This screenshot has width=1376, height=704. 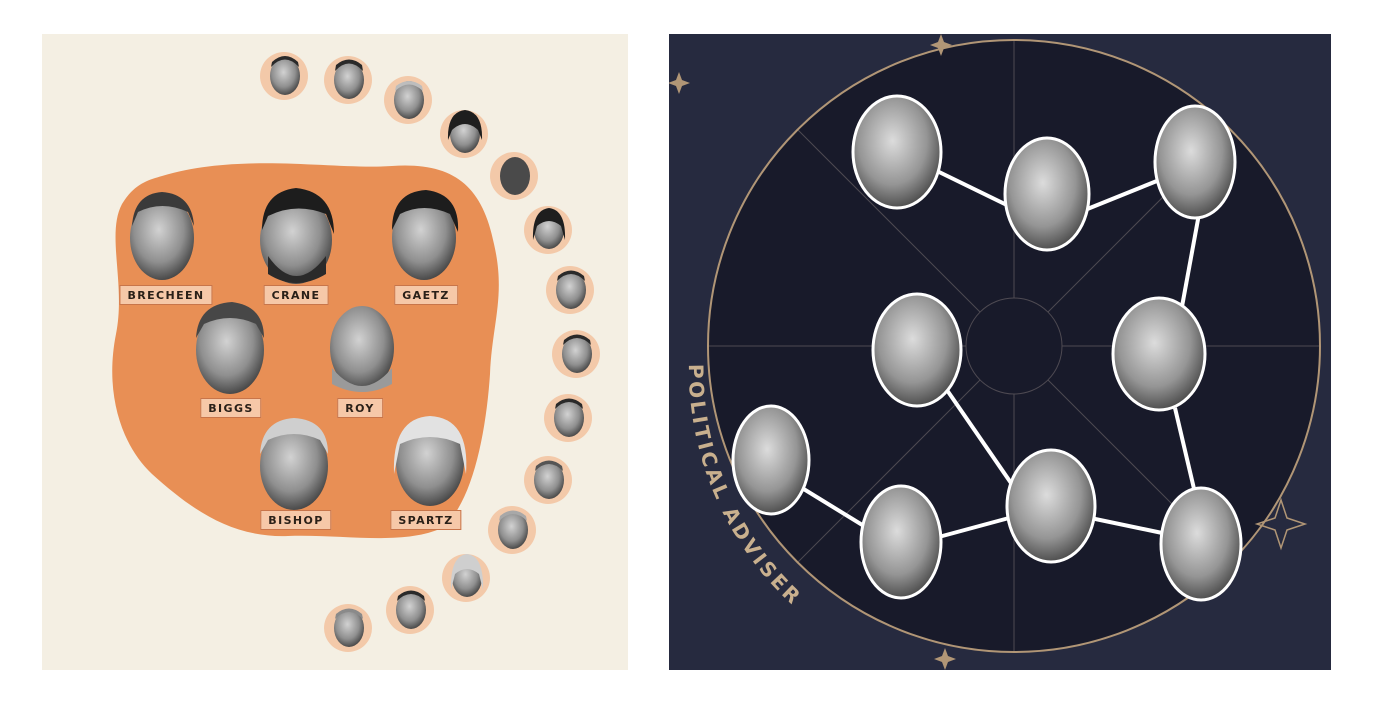 I want to click on wheel-hub, so click(x=1014, y=346).